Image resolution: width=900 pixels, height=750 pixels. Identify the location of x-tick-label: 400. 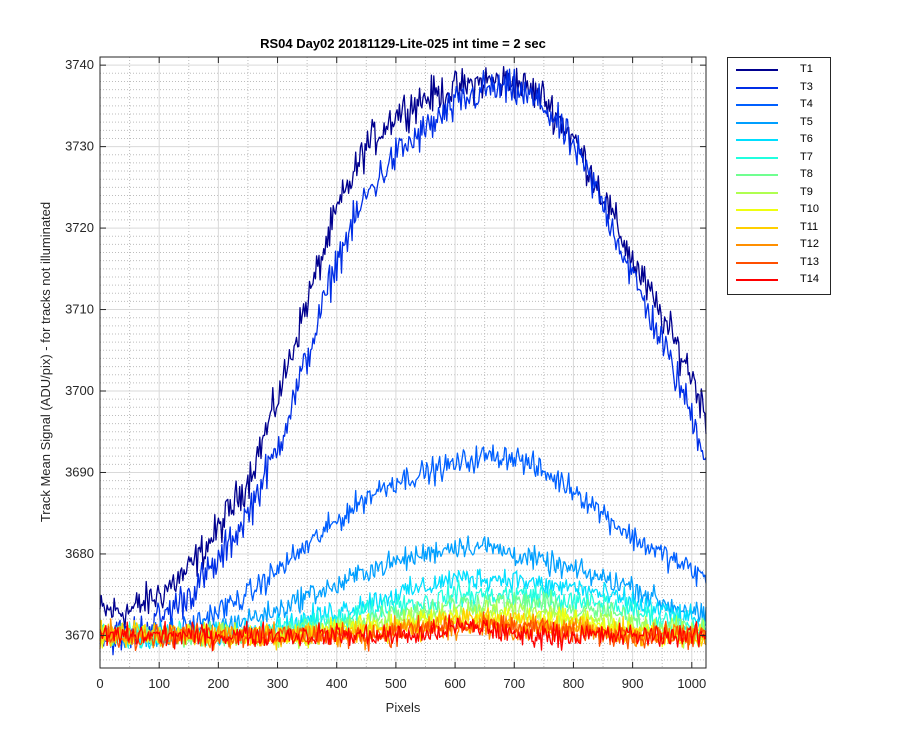
(337, 683).